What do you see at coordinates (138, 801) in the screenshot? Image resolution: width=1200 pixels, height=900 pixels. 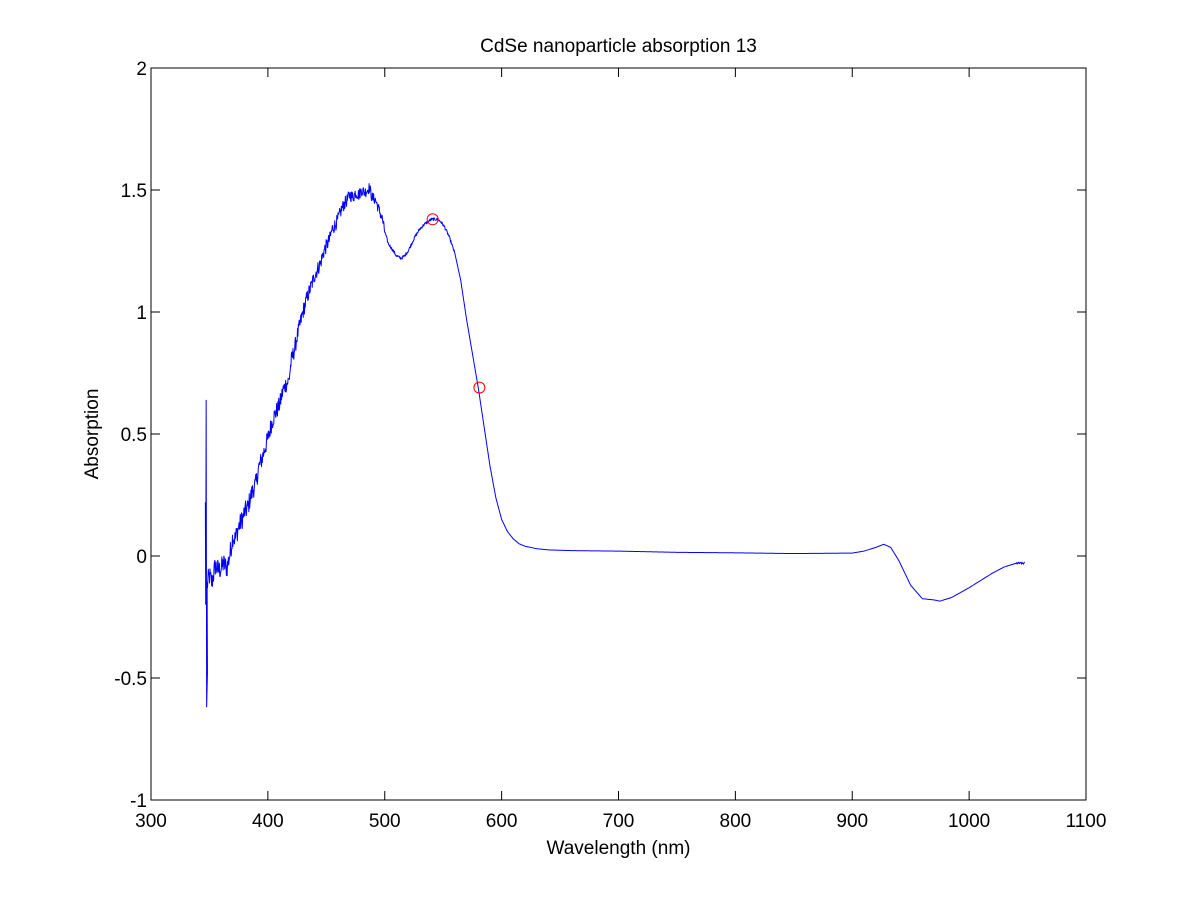 I see `y-tick-label: -1` at bounding box center [138, 801].